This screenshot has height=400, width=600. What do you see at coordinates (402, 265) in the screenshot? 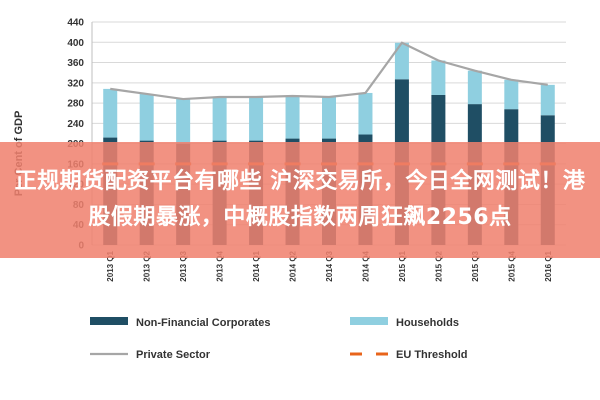
I see `x-tick-label: 2015 Q1` at bounding box center [402, 265].